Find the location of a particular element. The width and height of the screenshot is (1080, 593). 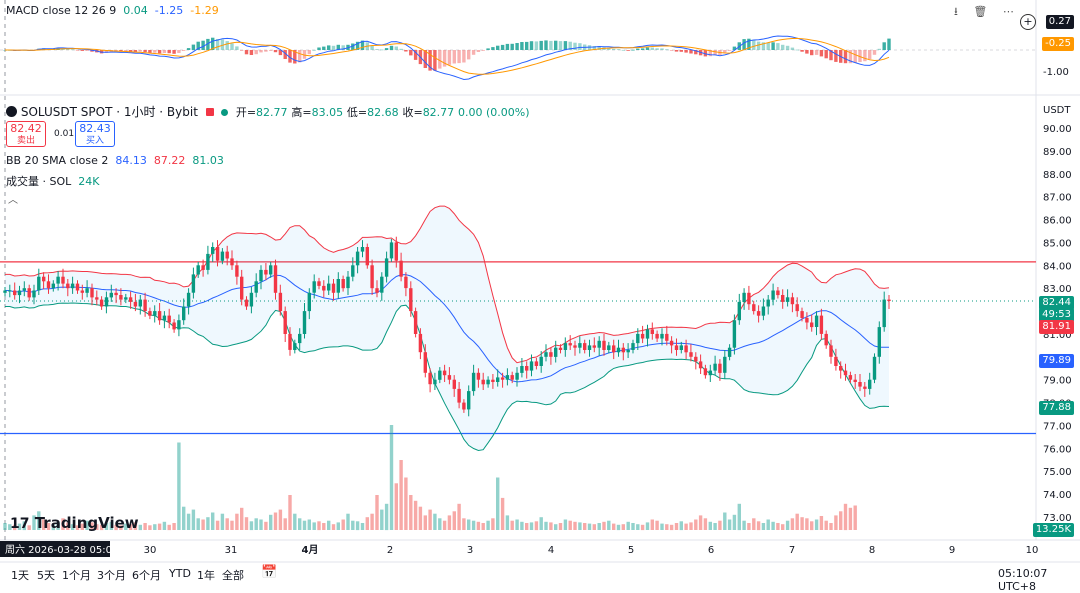

y-tick-label: 83.00 is located at coordinates (1057, 289).